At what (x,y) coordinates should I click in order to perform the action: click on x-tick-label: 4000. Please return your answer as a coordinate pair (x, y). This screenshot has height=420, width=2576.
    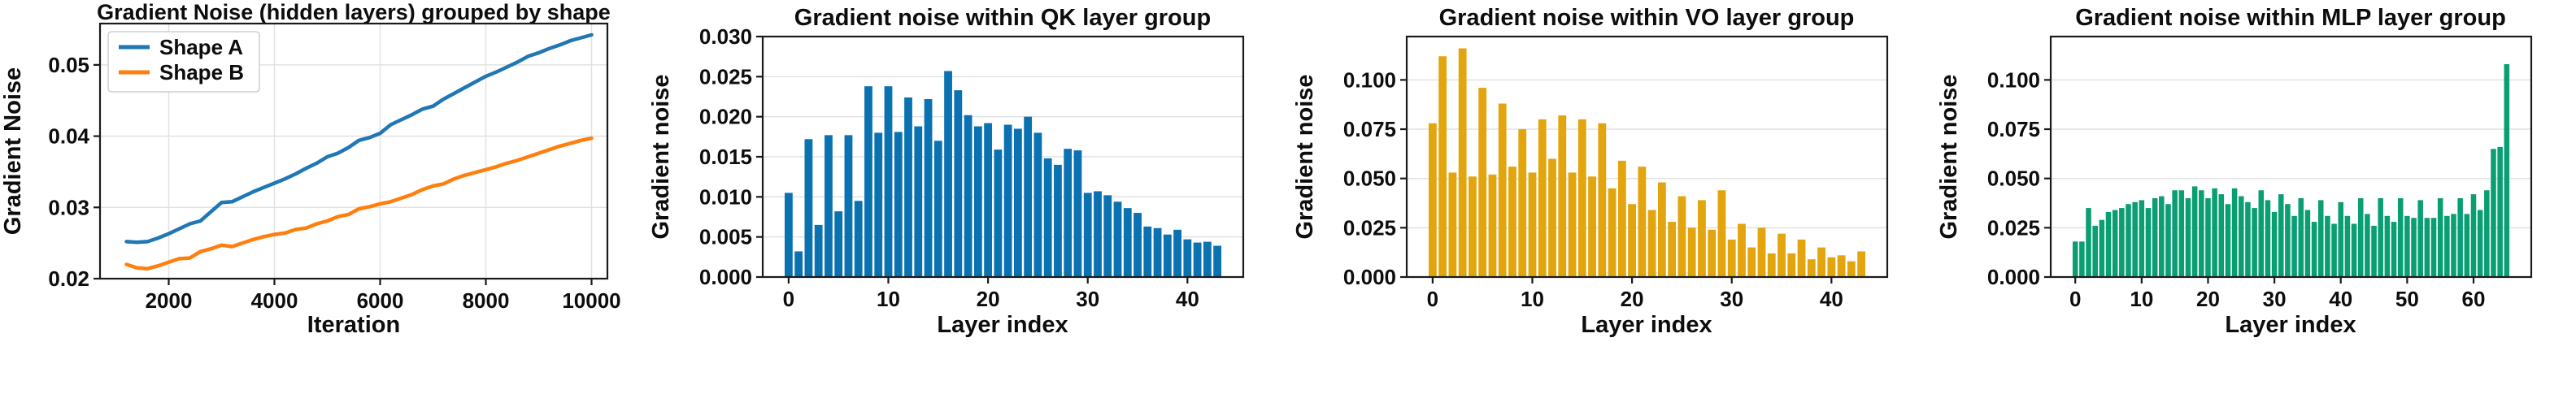
    Looking at the image, I should click on (274, 300).